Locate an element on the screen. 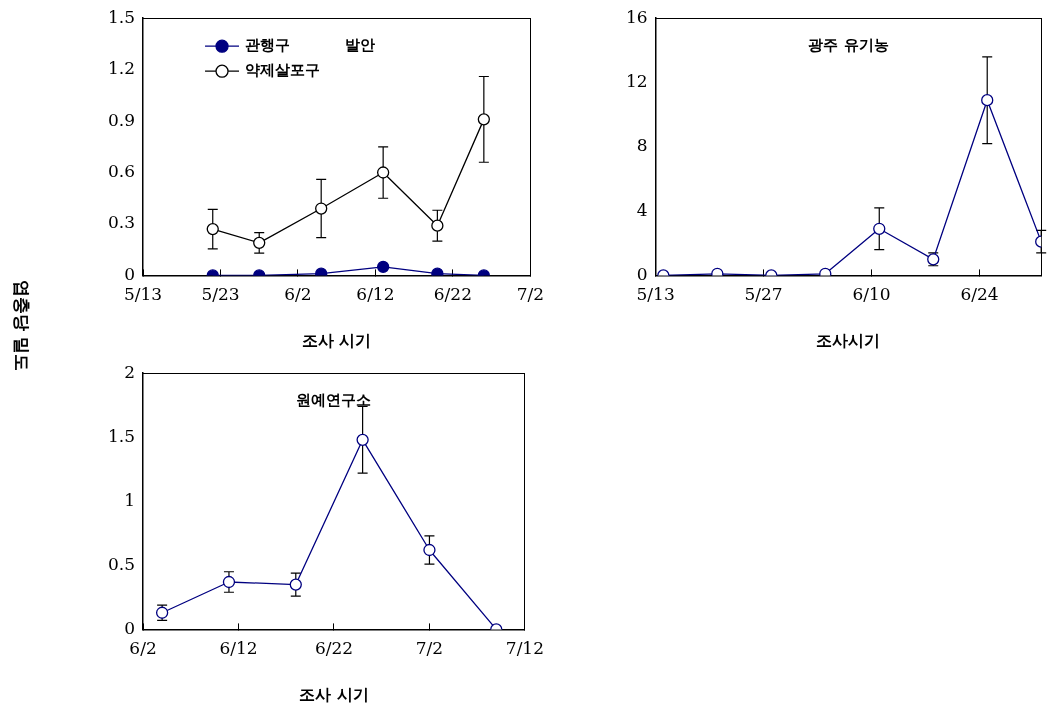 The image size is (1048, 709). y-tick-label: 2 is located at coordinates (130, 371).